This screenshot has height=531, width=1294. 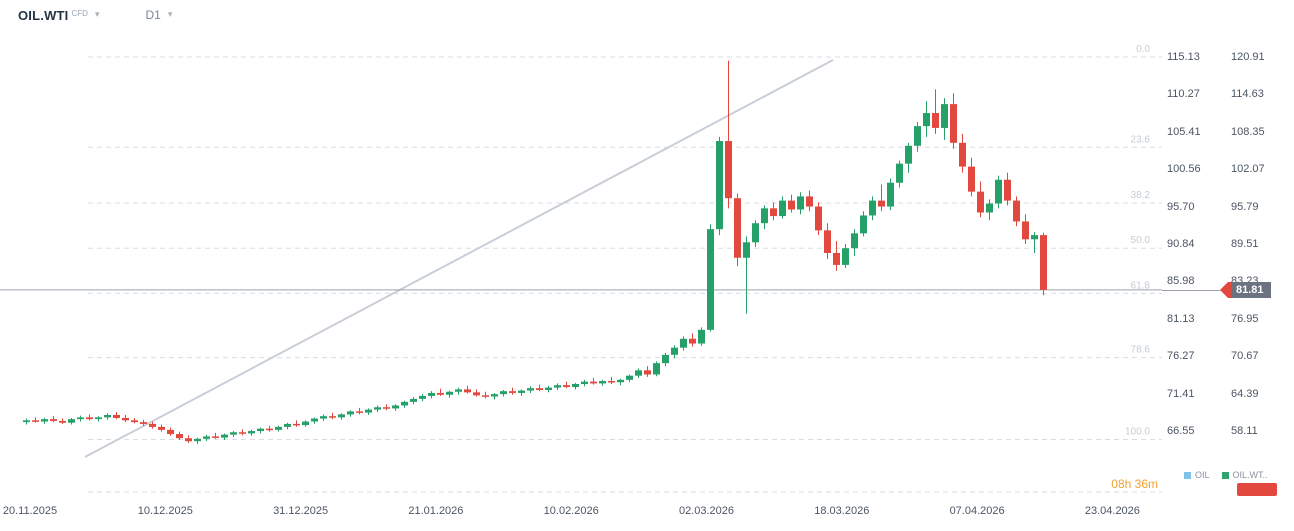 What do you see at coordinates (1250, 475) in the screenshot?
I see `oilwti-series-label: OIL.WT..` at bounding box center [1250, 475].